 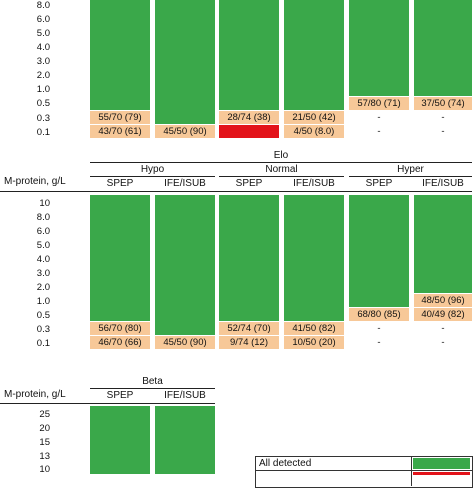 I want to click on y-label: 25, so click(x=44, y=414).